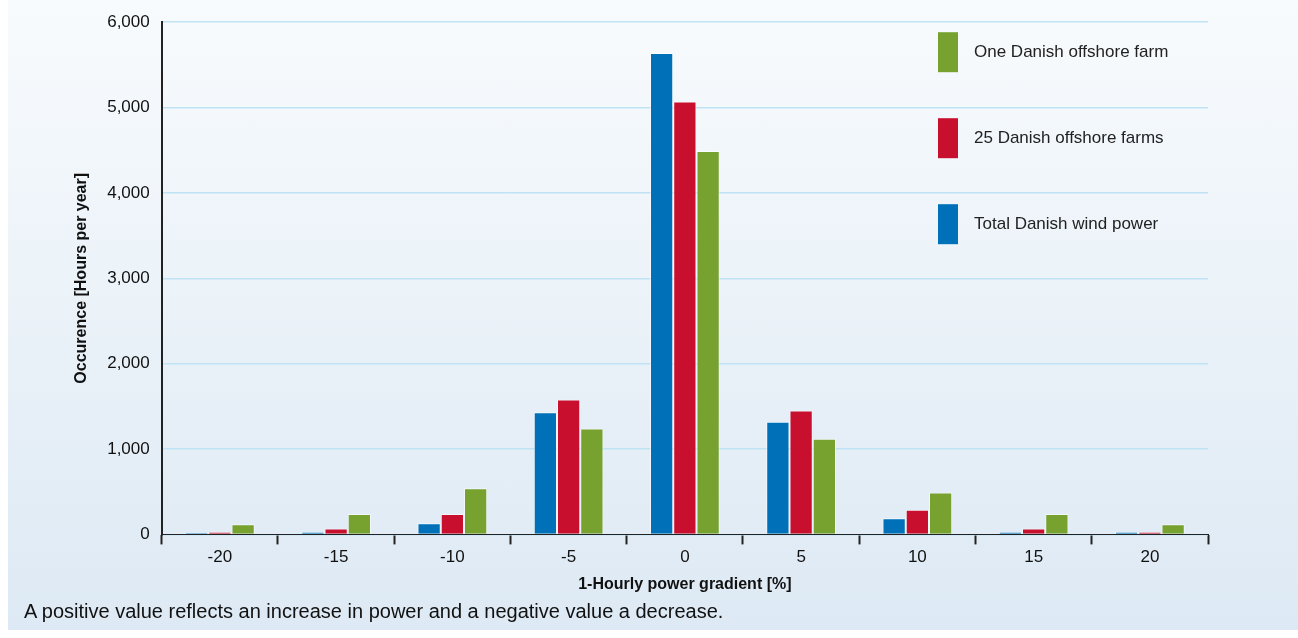 The width and height of the screenshot is (1298, 638). Describe the element at coordinates (128, 192) in the screenshot. I see `y-tick-label: 4,000` at that location.